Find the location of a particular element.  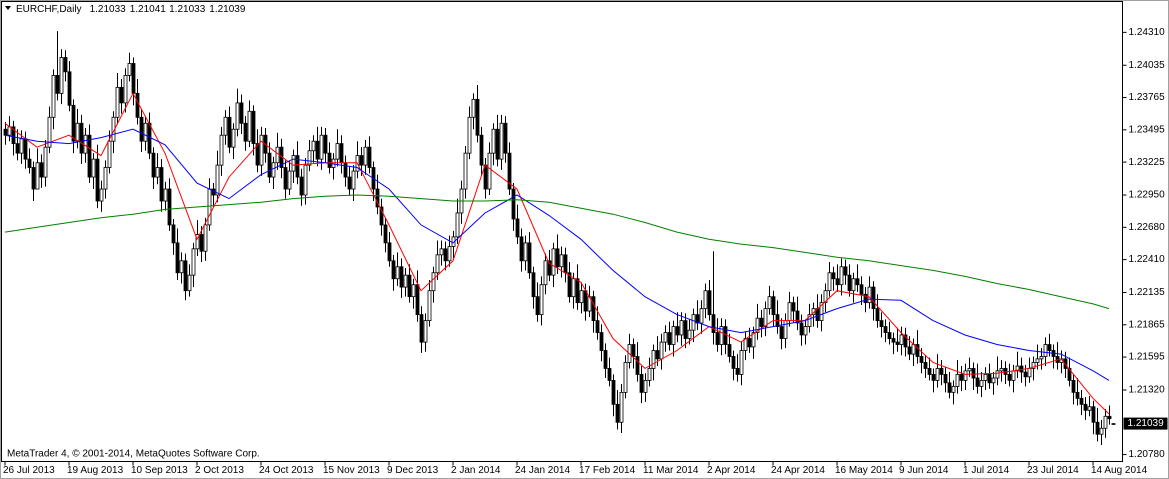

x-tick-label: 9 Dec 2013 is located at coordinates (413, 470).